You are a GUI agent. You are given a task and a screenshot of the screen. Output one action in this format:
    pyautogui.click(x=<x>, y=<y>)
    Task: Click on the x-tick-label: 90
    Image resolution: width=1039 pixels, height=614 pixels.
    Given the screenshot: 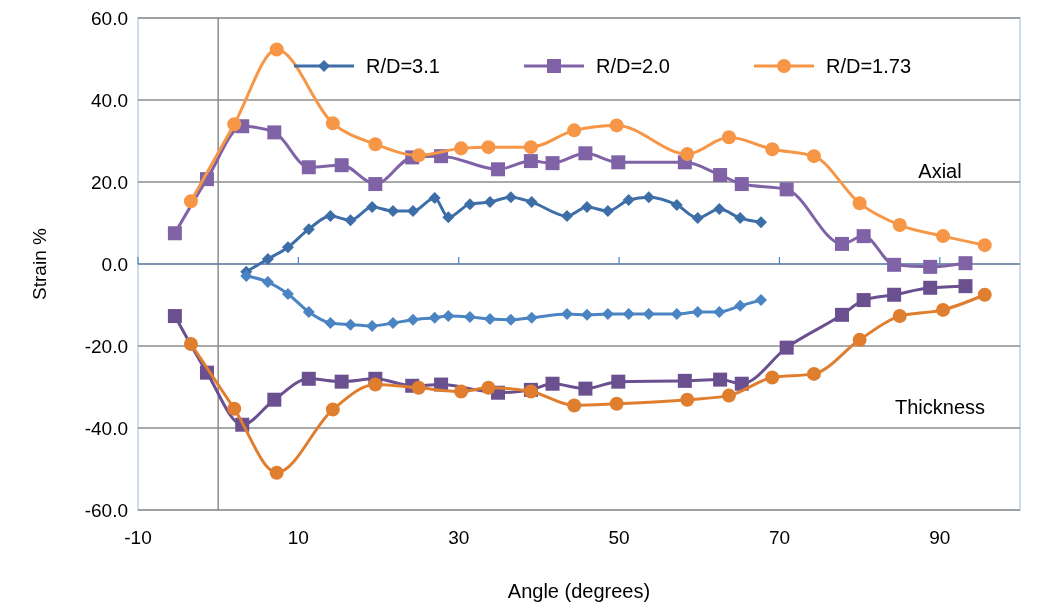 What is the action you would take?
    pyautogui.click(x=940, y=537)
    